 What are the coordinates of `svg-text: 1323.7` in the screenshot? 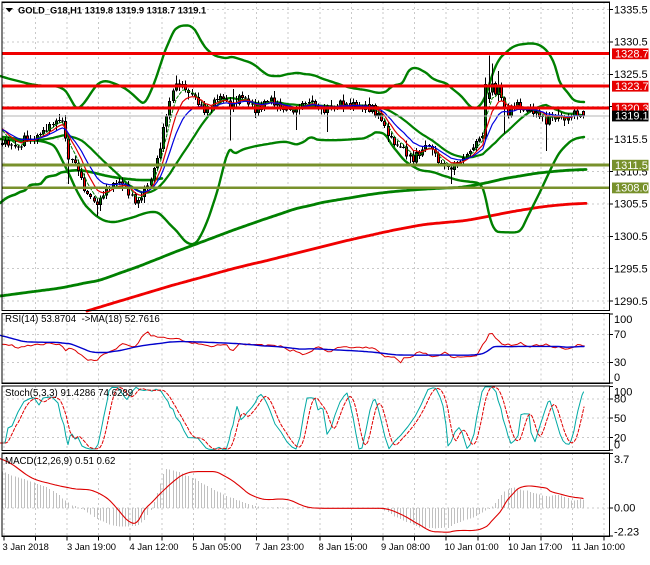 It's located at (632, 87).